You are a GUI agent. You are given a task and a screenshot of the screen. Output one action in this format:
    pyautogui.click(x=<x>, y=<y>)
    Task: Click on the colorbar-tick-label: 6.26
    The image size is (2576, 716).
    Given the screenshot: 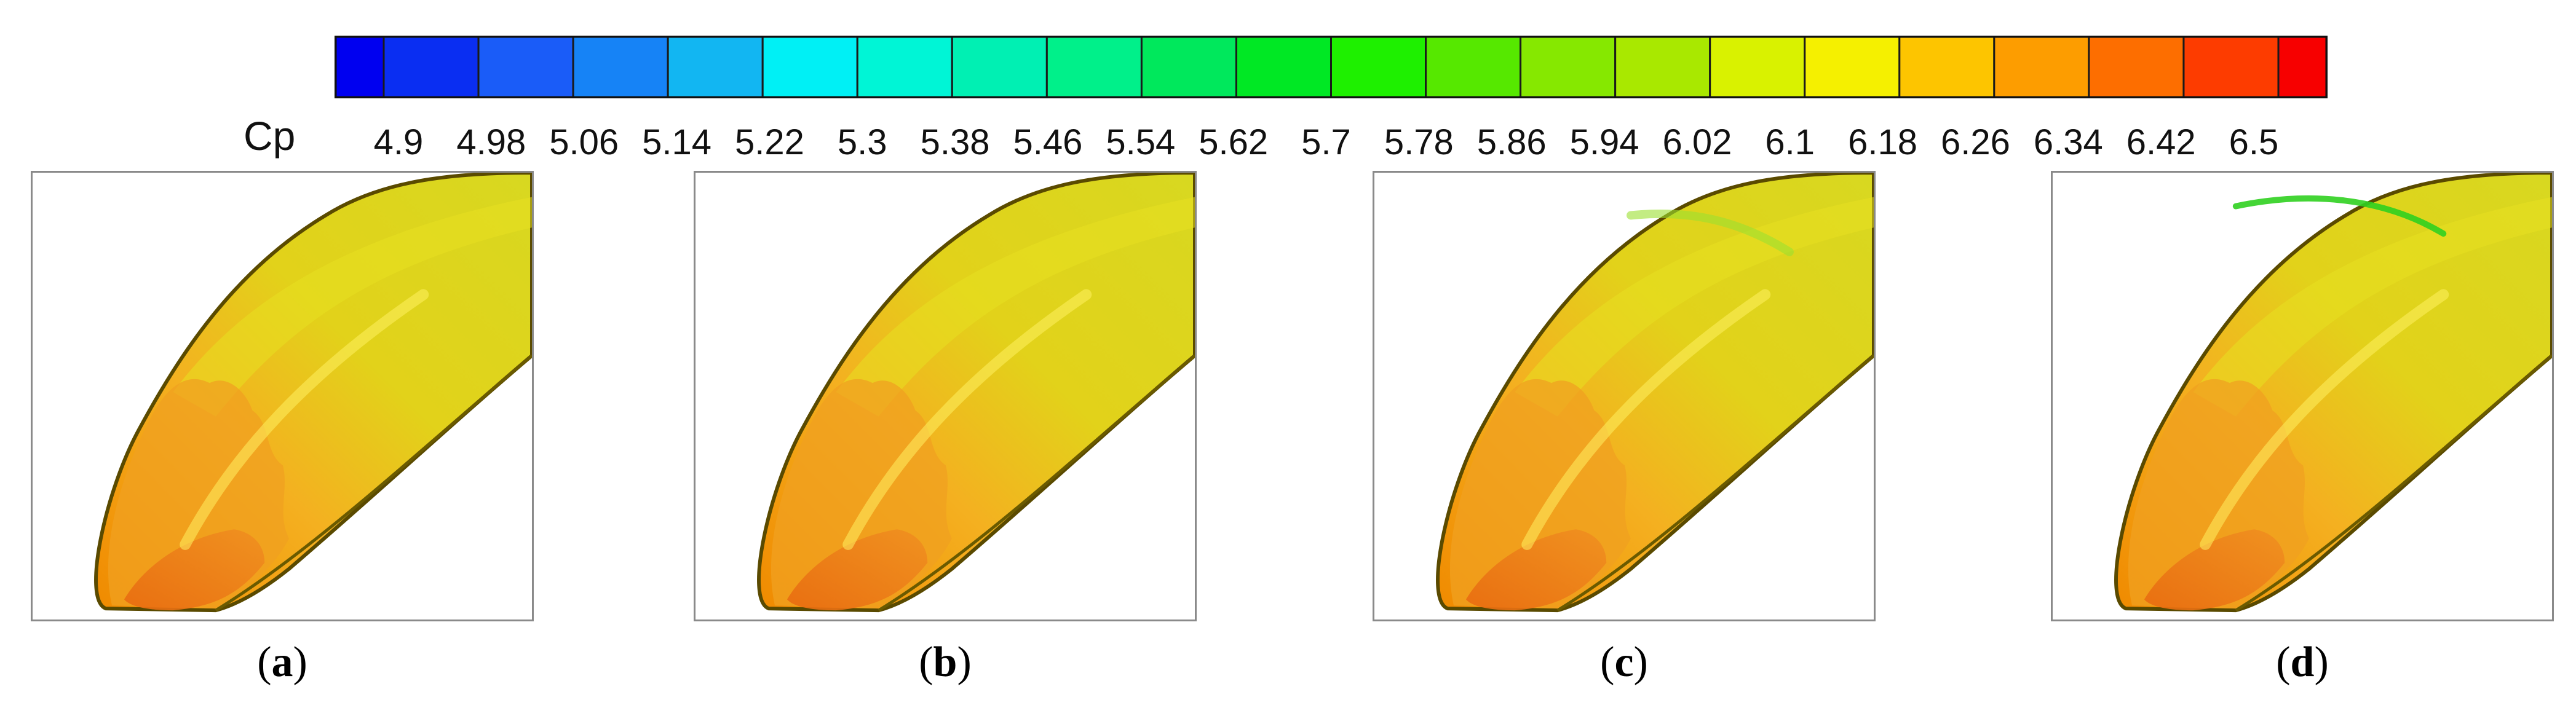 What is the action you would take?
    pyautogui.click(x=1975, y=142)
    